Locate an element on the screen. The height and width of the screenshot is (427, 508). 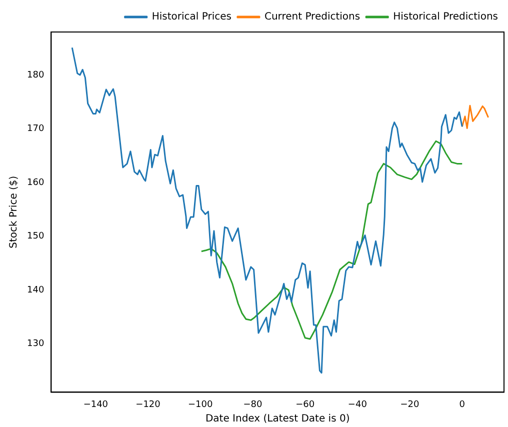
y-tick-label: 180 is located at coordinates (35, 75).